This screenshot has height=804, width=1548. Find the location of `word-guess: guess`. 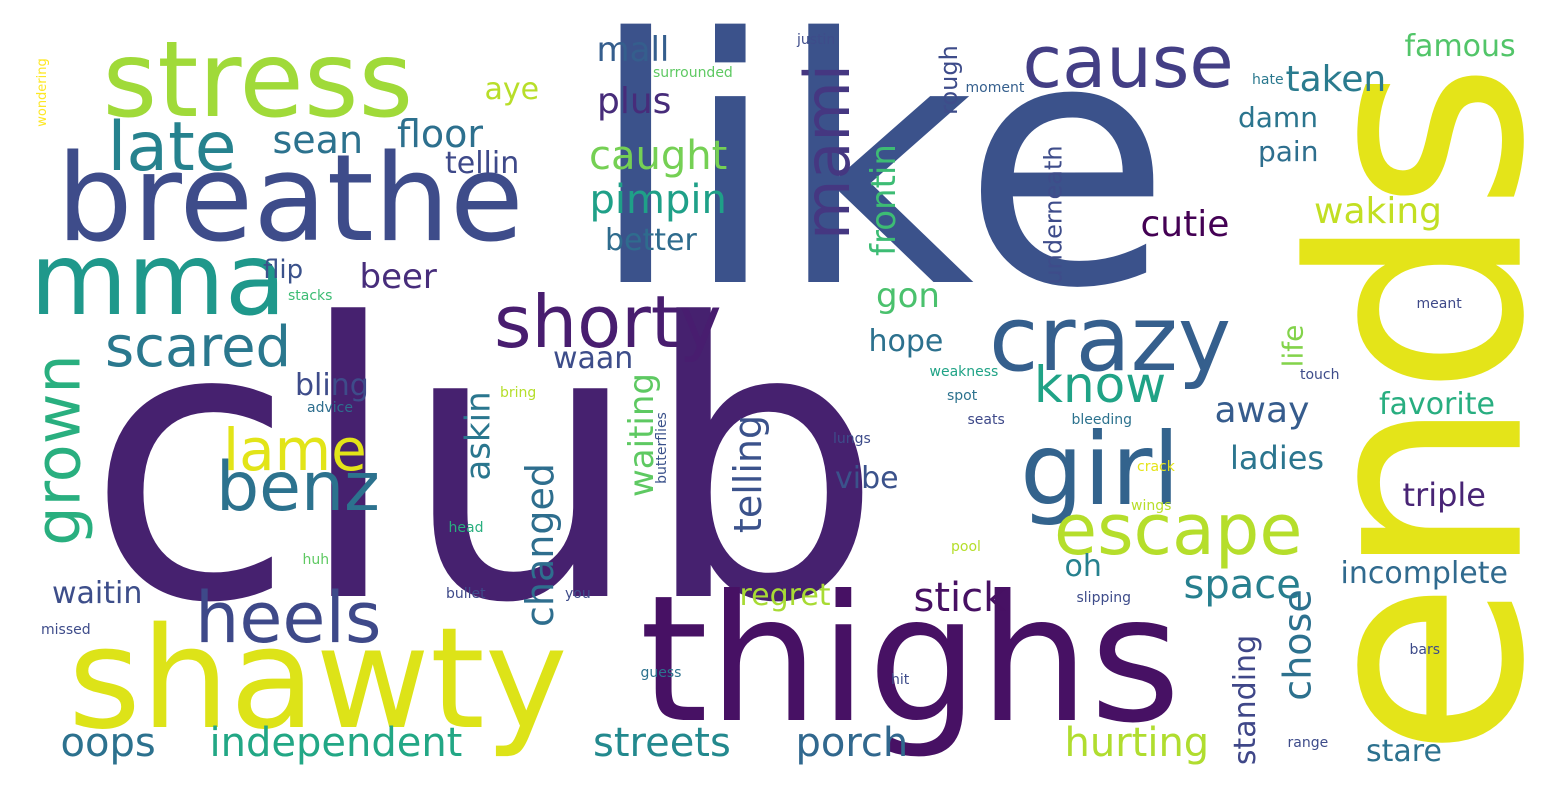

word-guess: guess is located at coordinates (661, 673).